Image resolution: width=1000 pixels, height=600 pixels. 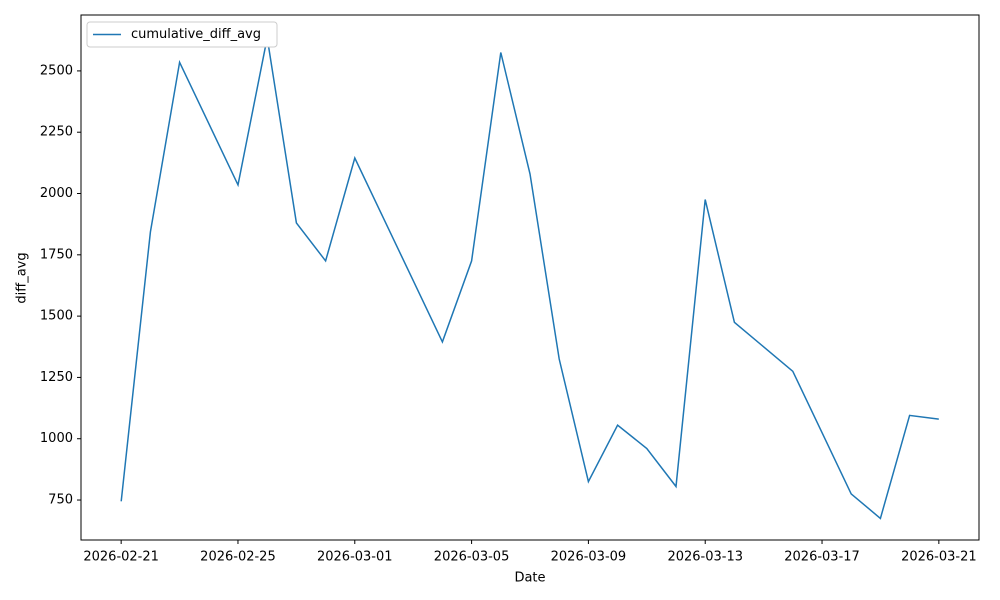 What do you see at coordinates (822, 557) in the screenshot?
I see `x-tick-label: 2026-03-17` at bounding box center [822, 557].